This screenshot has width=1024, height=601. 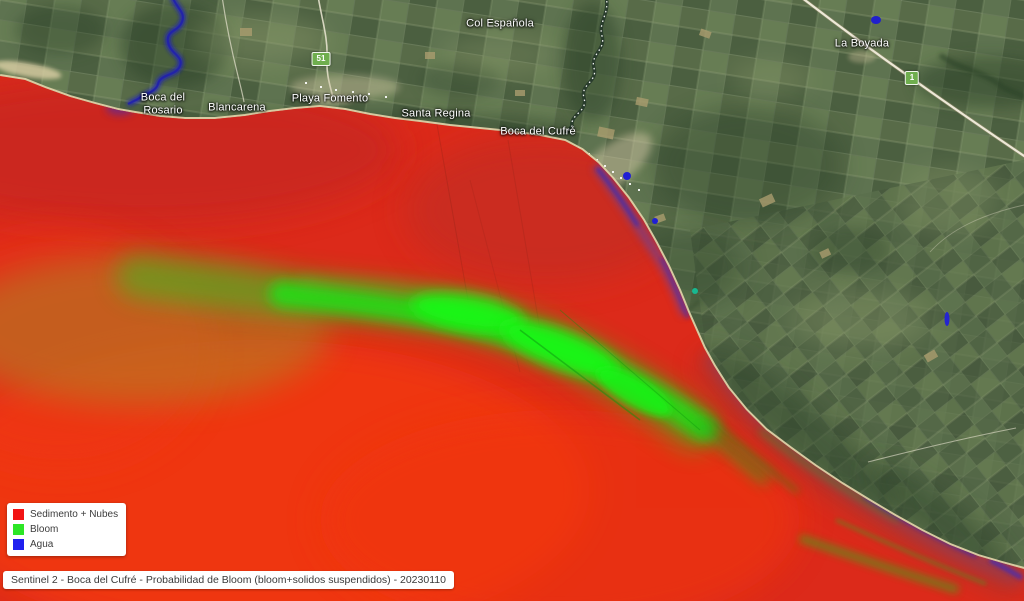 I want to click on legend-item-bloom: Bloom, so click(x=65, y=529).